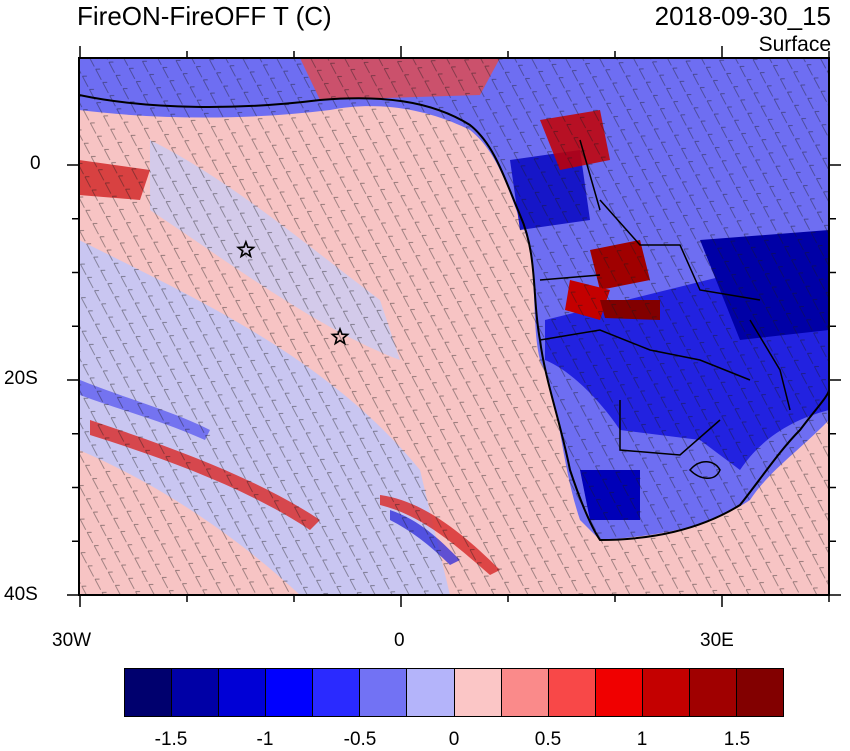 Image resolution: width=850 pixels, height=751 pixels. What do you see at coordinates (293, 292) in the screenshot?
I see `star-markers` at bounding box center [293, 292].